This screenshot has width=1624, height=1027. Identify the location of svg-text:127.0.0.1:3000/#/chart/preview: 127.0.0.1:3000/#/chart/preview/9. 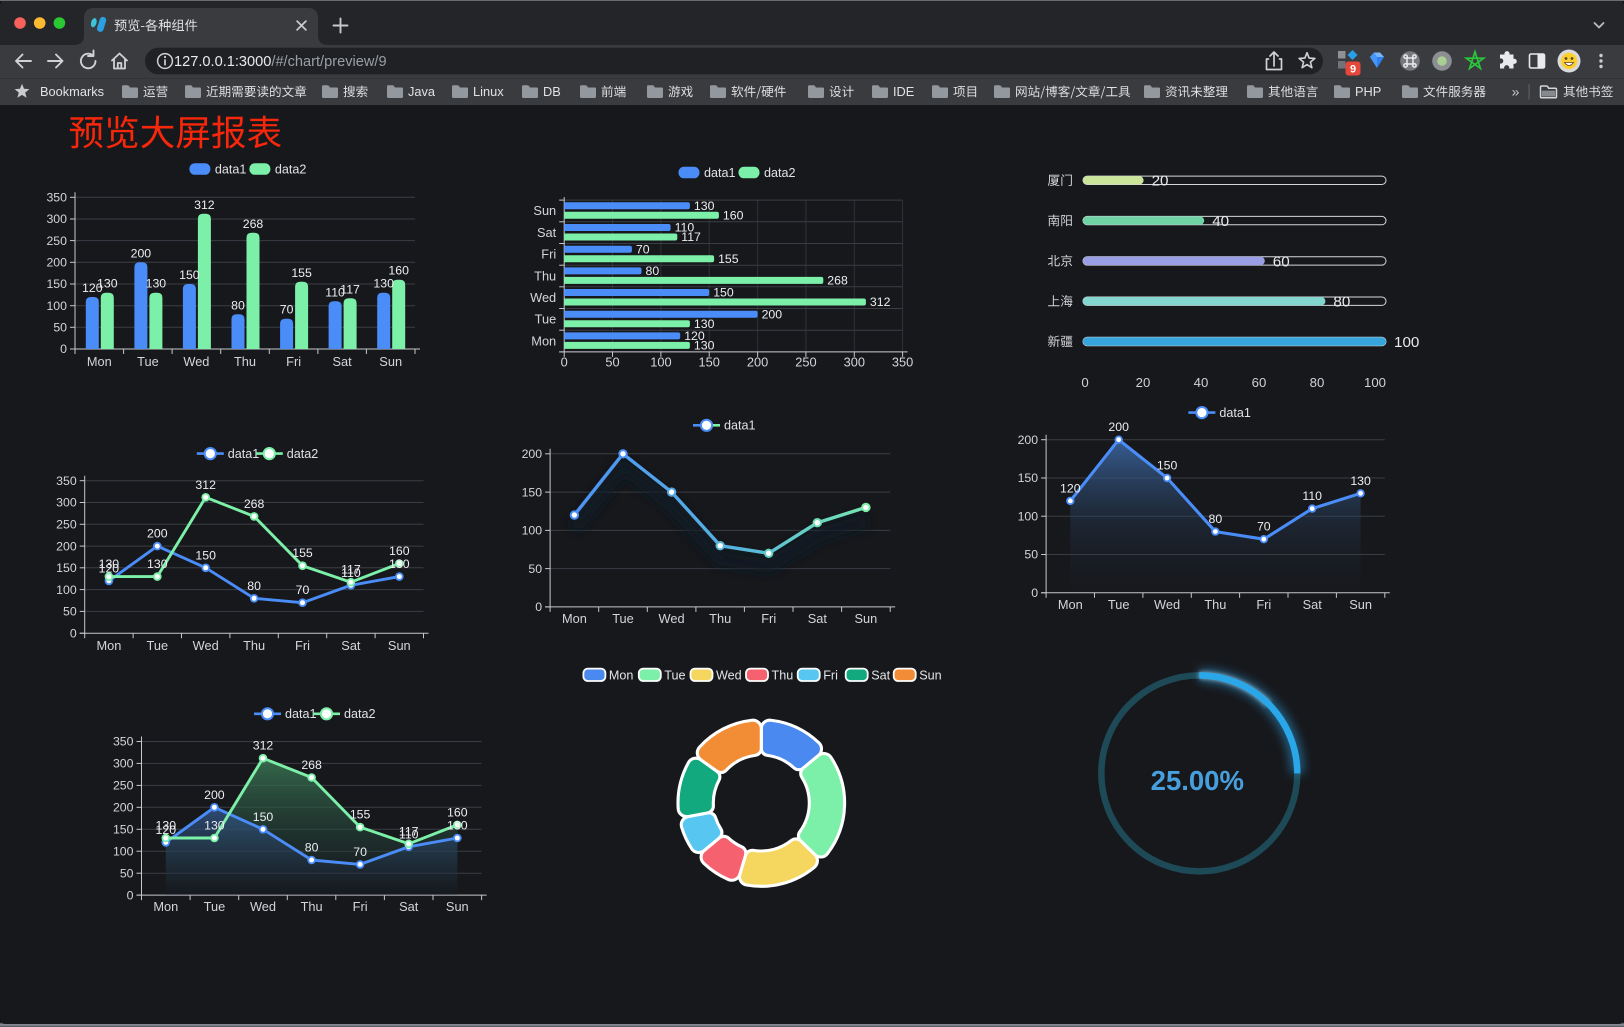
(280, 62).